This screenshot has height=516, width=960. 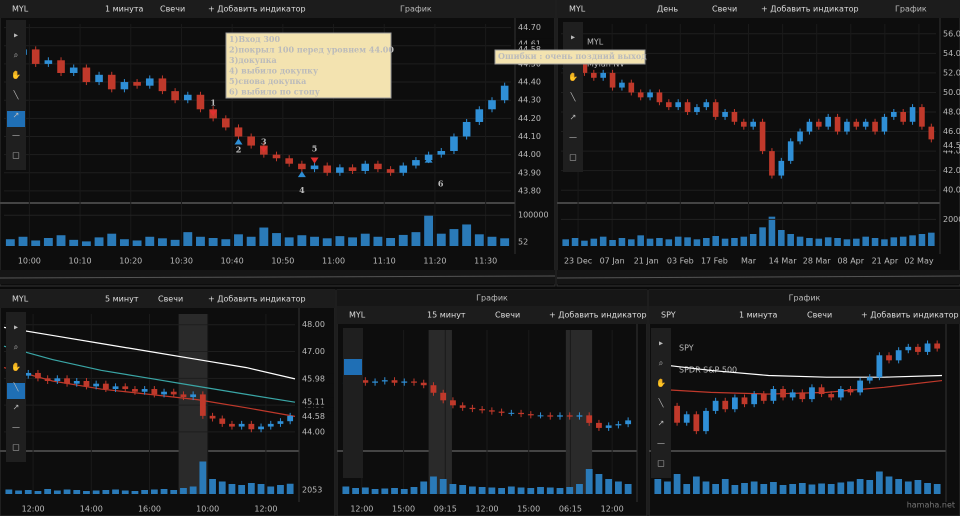 What do you see at coordinates (646, 261) in the screenshot?
I see `x-tick-label: 21 Jan` at bounding box center [646, 261].